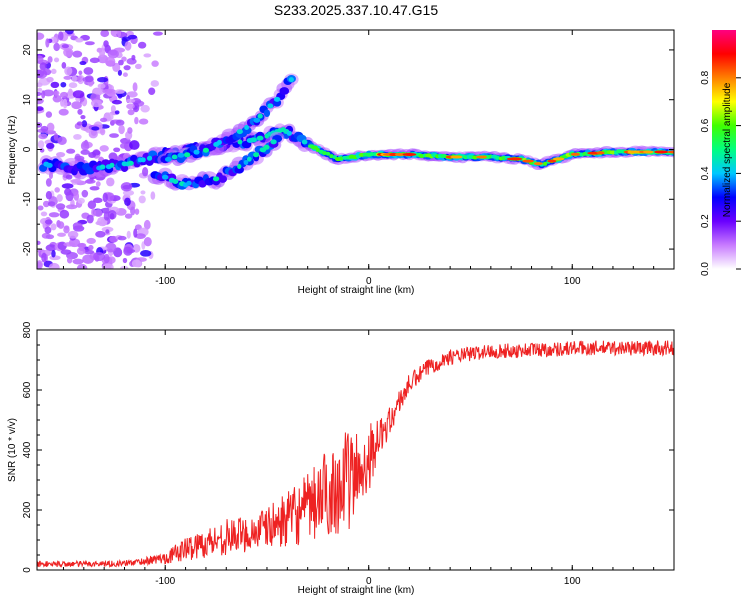 The height and width of the screenshot is (600, 750). I want to click on spectrogram-x-axis-label: Height of straight line (km), so click(356, 290).